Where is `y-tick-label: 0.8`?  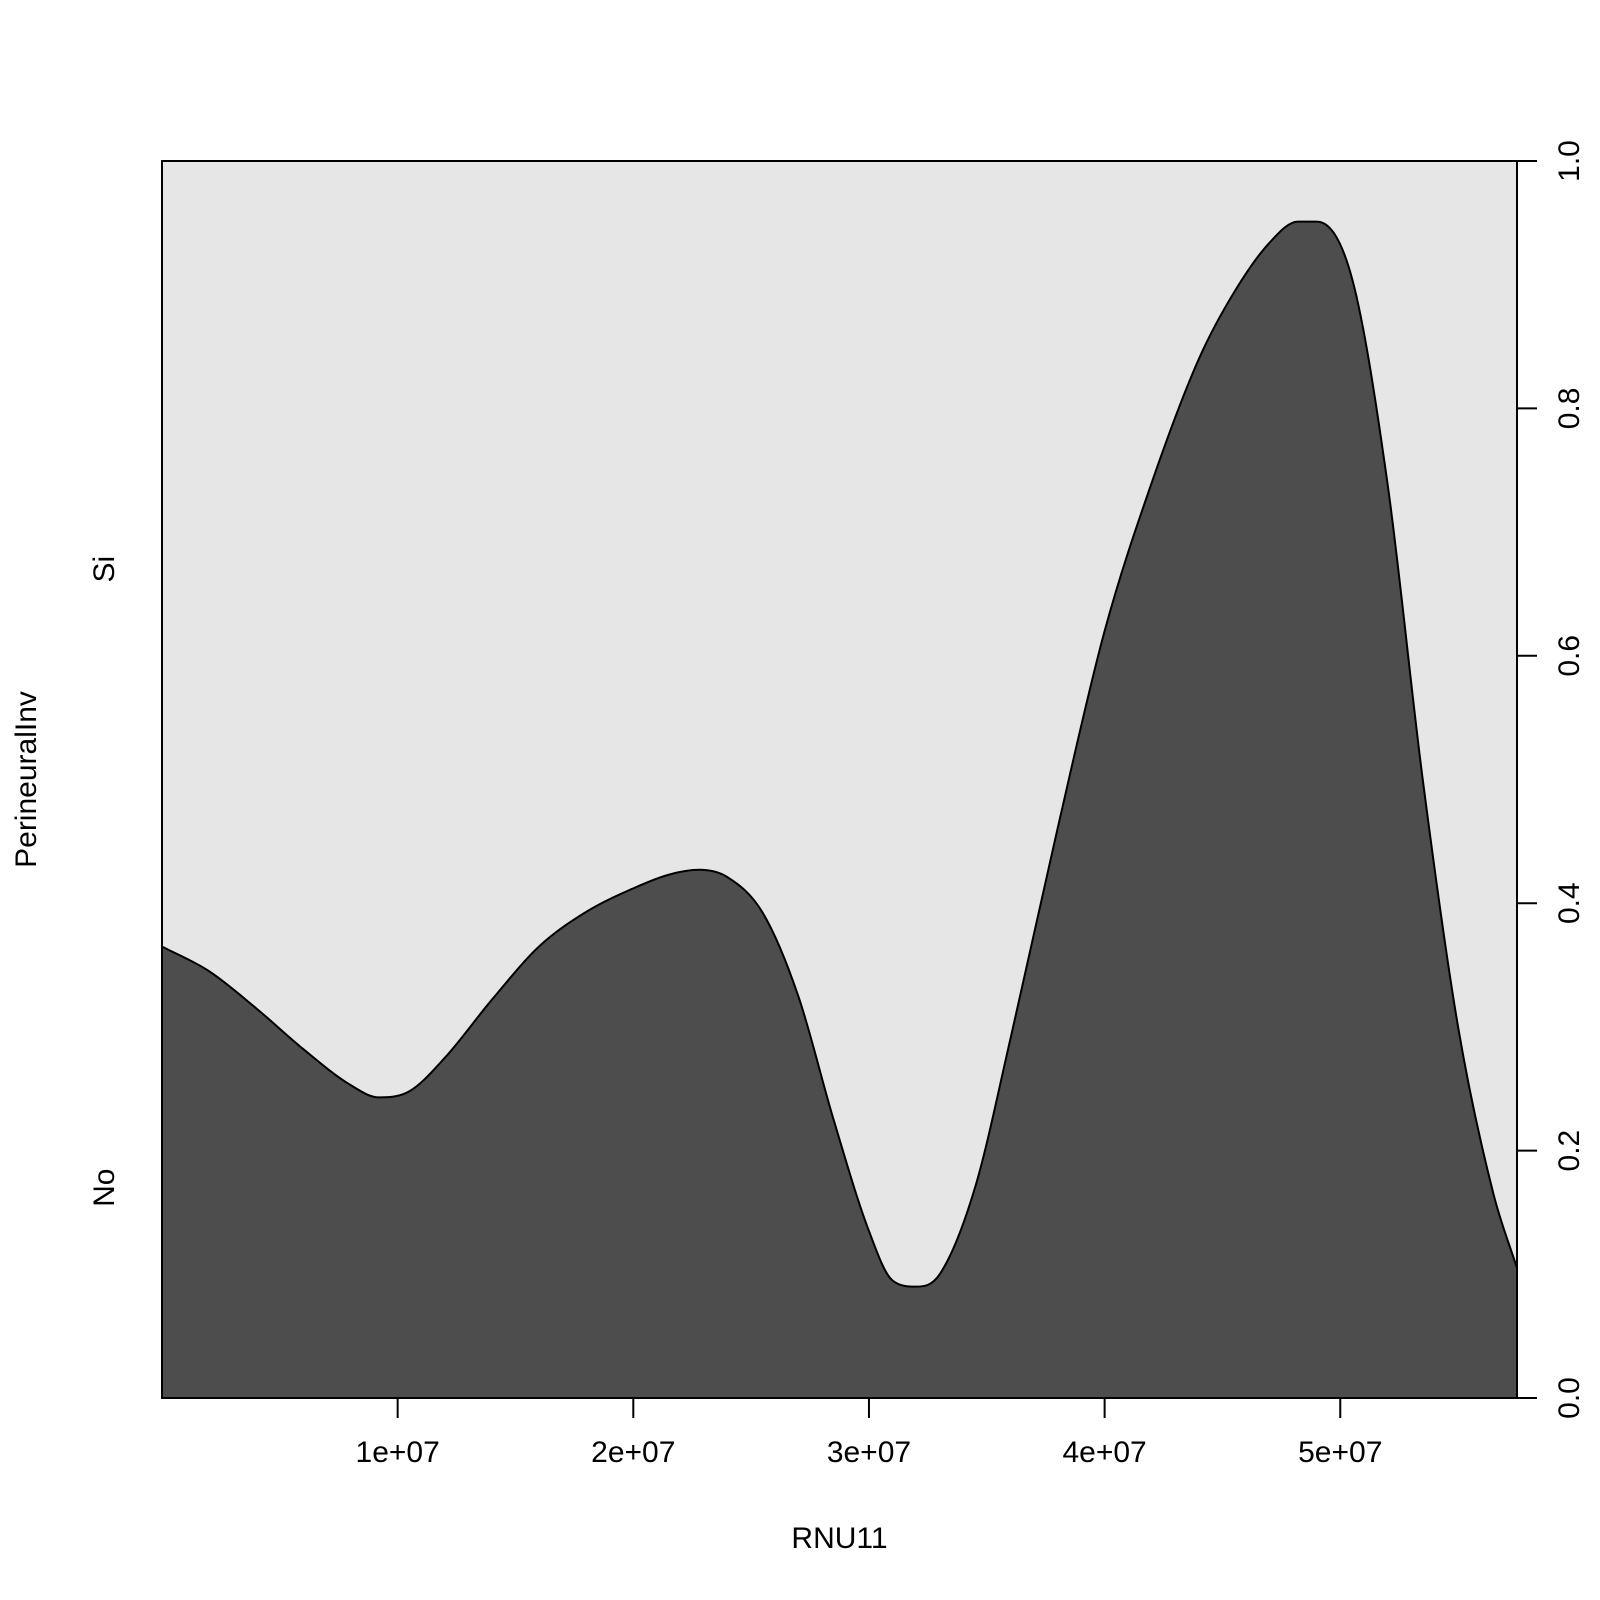
y-tick-label: 0.8 is located at coordinates (1569, 409).